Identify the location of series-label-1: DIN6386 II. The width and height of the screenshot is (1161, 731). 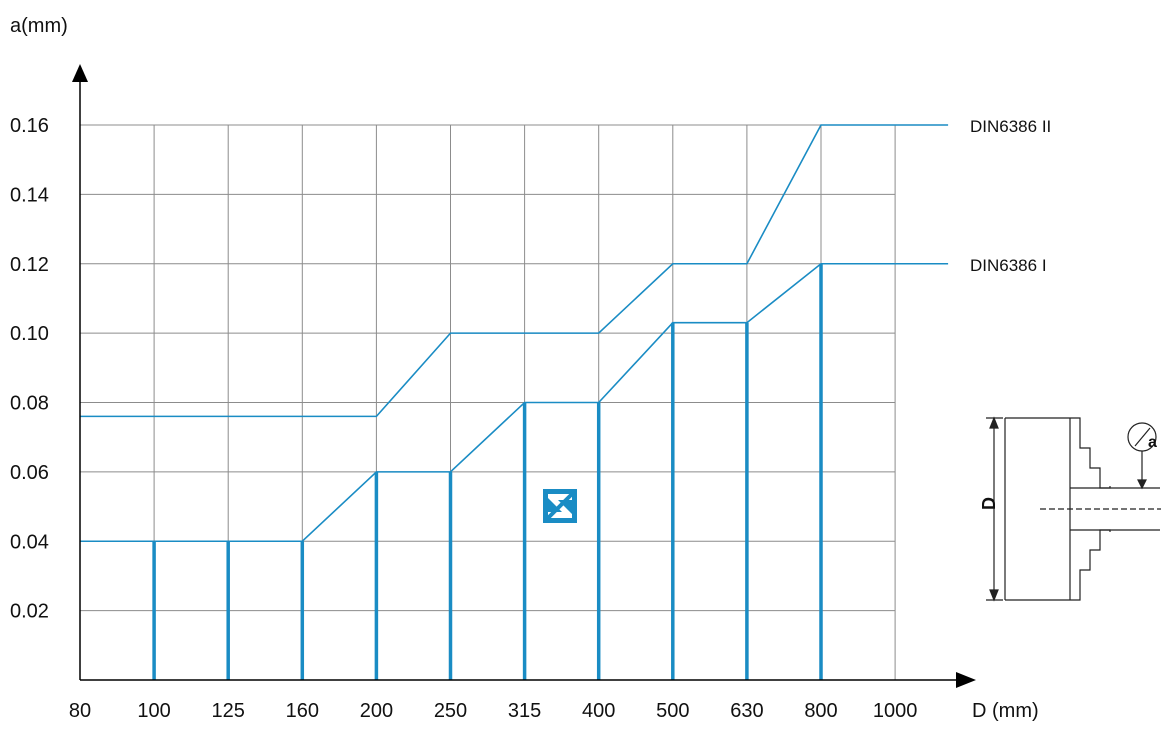
(1010, 126).